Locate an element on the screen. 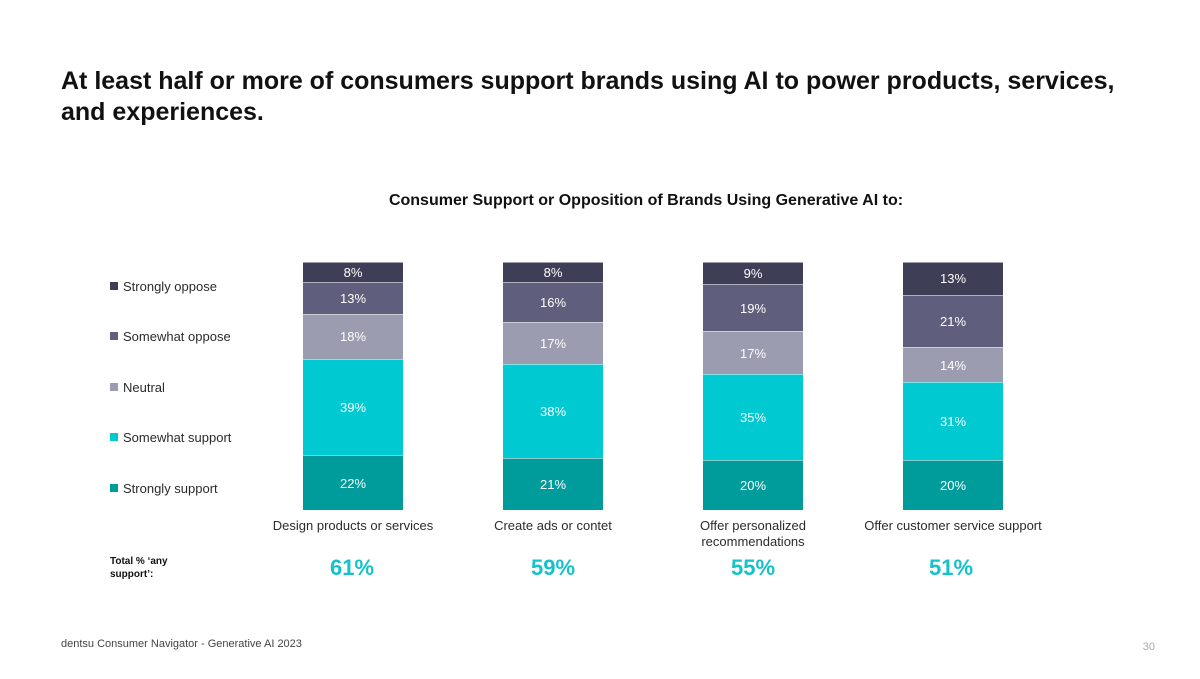 The width and height of the screenshot is (1200, 679). bar-segment: 18% is located at coordinates (353, 336).